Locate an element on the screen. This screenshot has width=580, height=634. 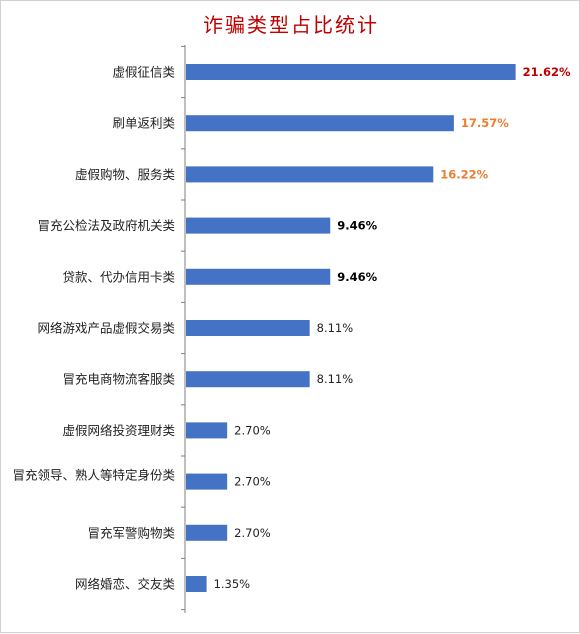
category-label: 网络婚恋、交友类 is located at coordinates (125, 584).